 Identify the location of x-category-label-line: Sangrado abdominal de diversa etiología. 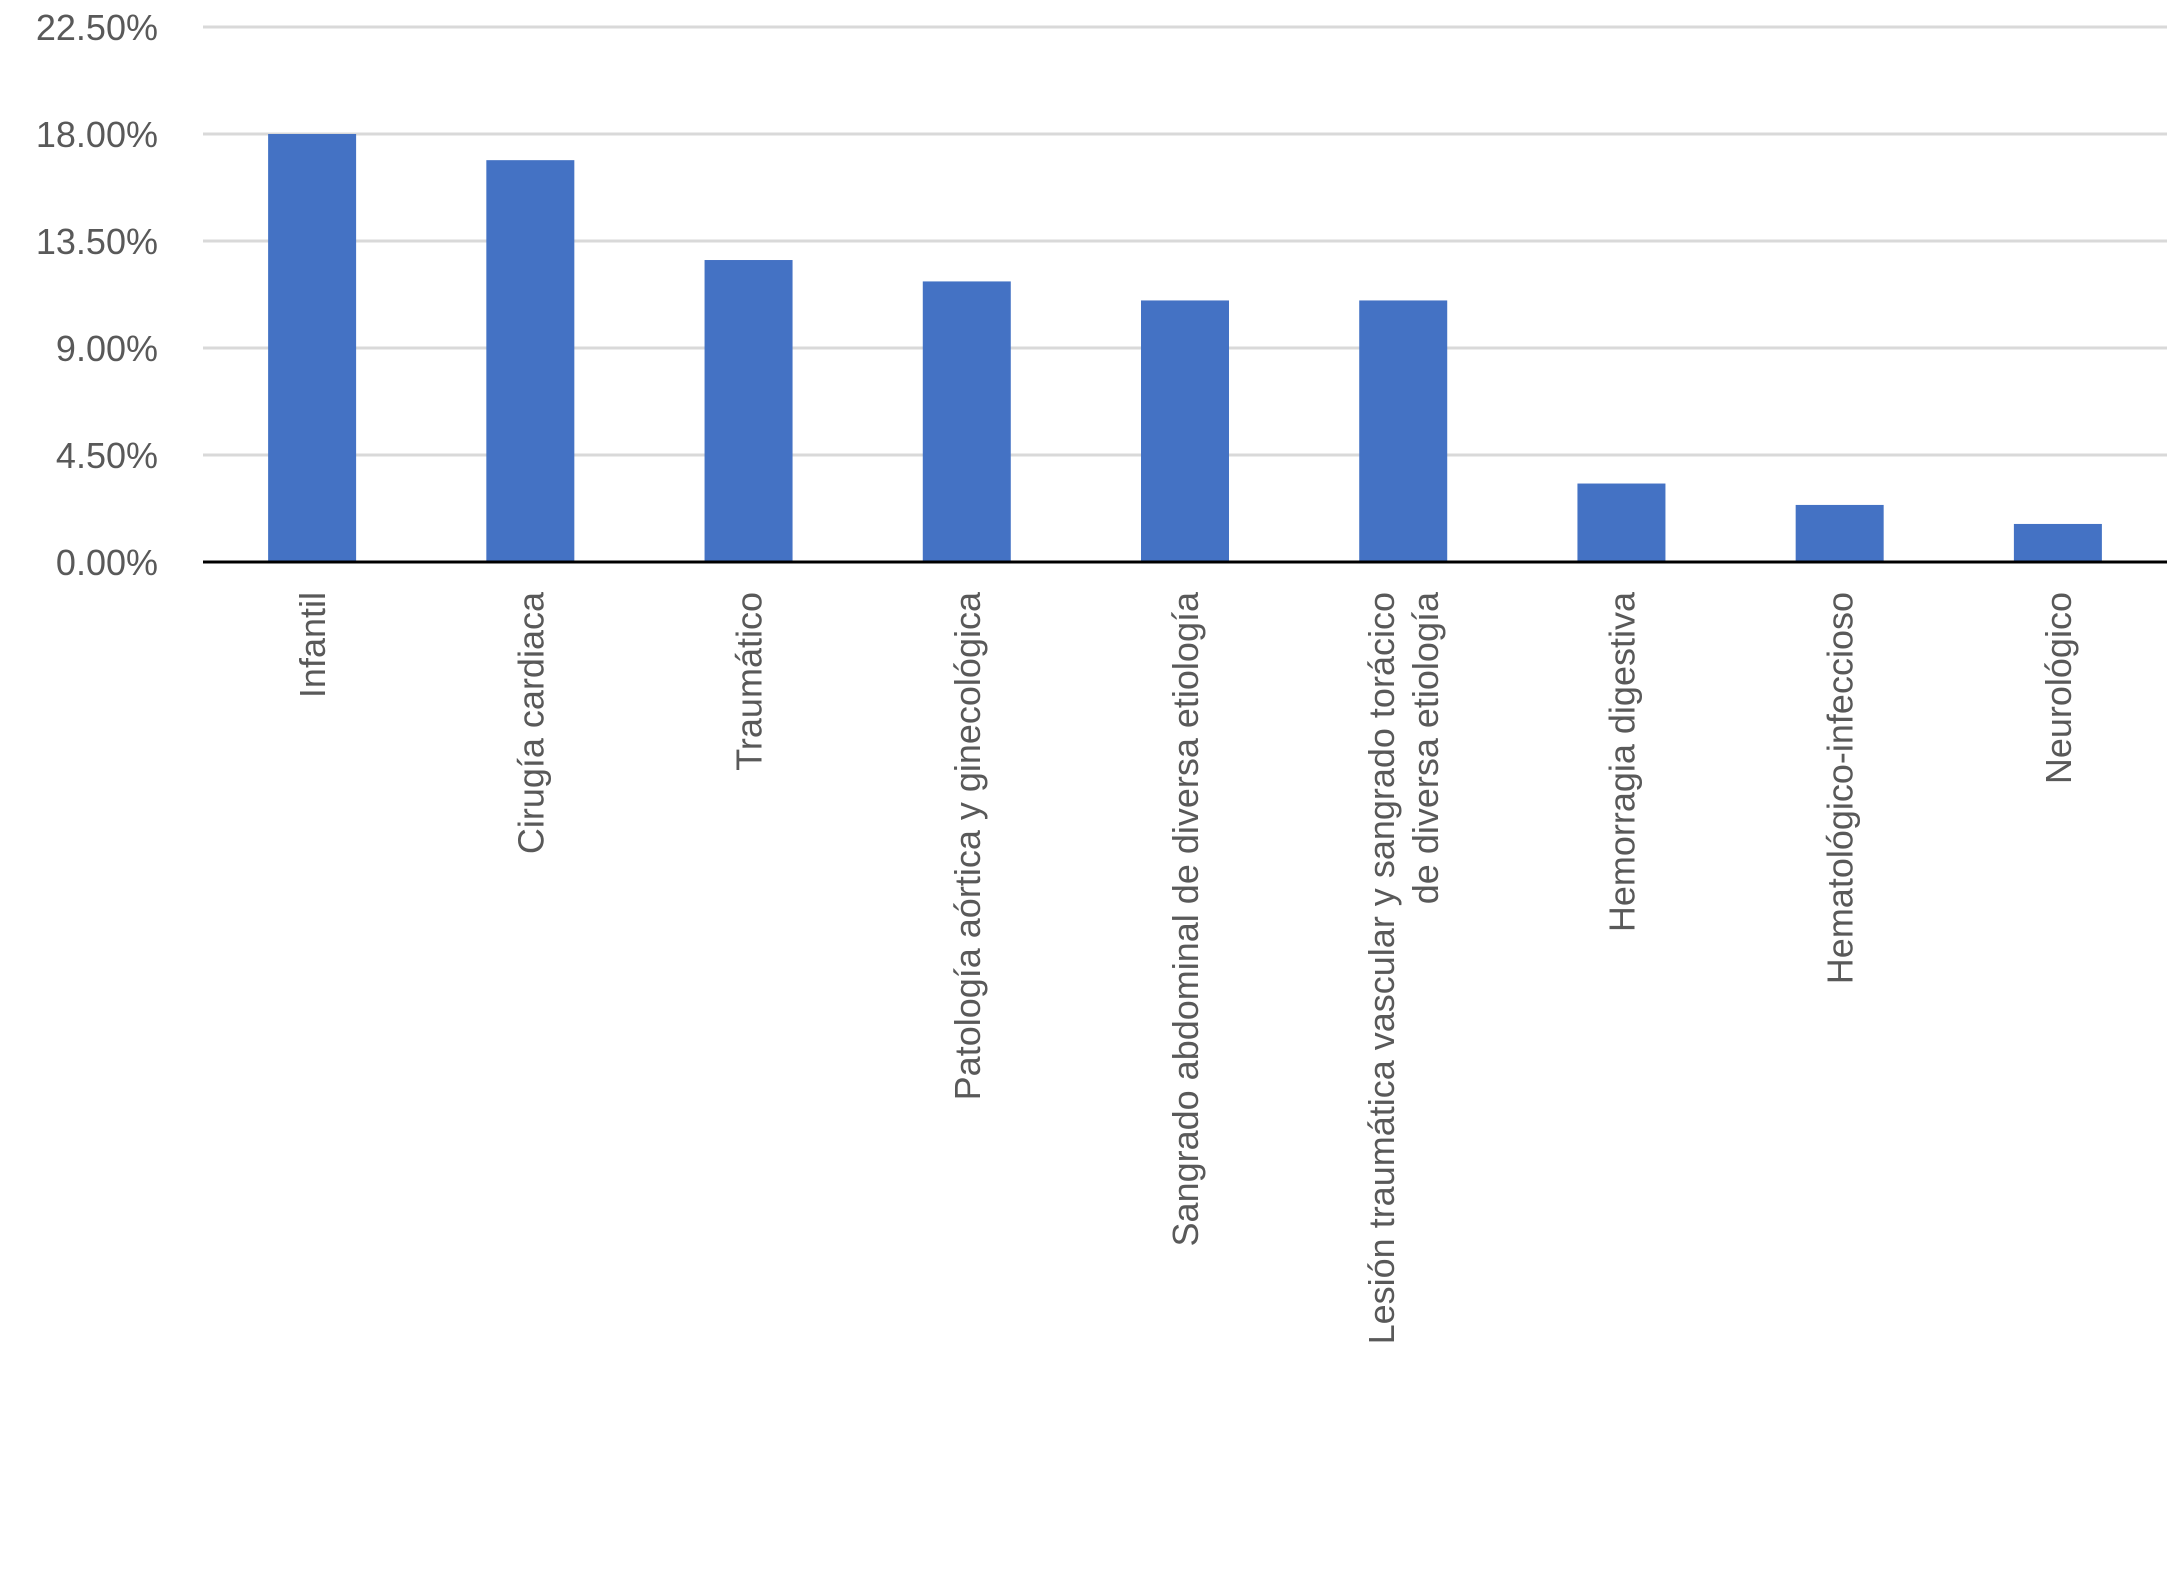
(1185, 918).